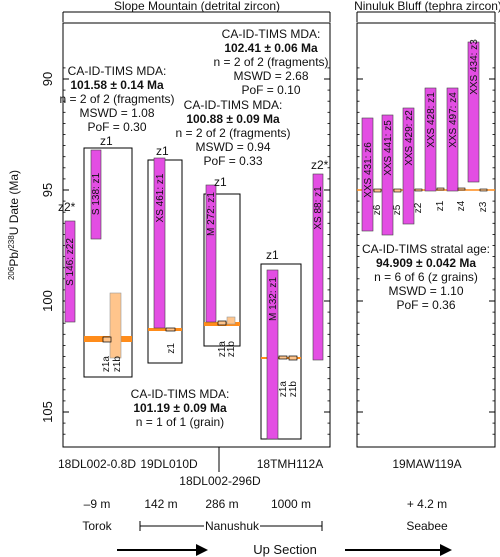 This screenshot has height=557, width=500. What do you see at coordinates (233, 105) in the screenshot?
I see `annotation-2-heading: CA-ID-TIMS MDA:` at bounding box center [233, 105].